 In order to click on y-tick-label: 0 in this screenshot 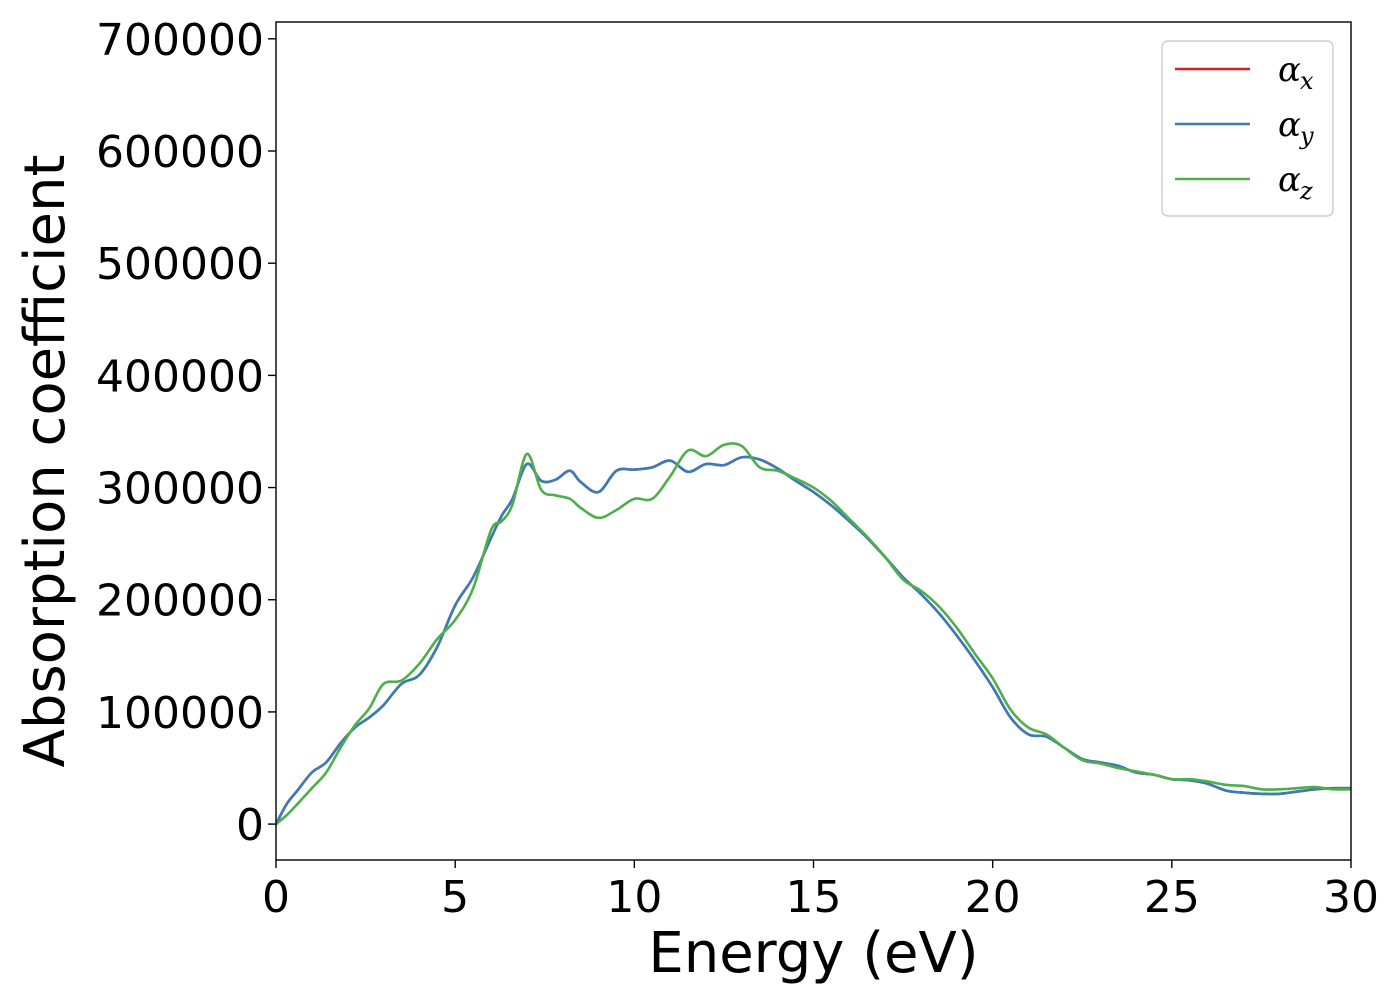, I will do `click(250, 825)`.